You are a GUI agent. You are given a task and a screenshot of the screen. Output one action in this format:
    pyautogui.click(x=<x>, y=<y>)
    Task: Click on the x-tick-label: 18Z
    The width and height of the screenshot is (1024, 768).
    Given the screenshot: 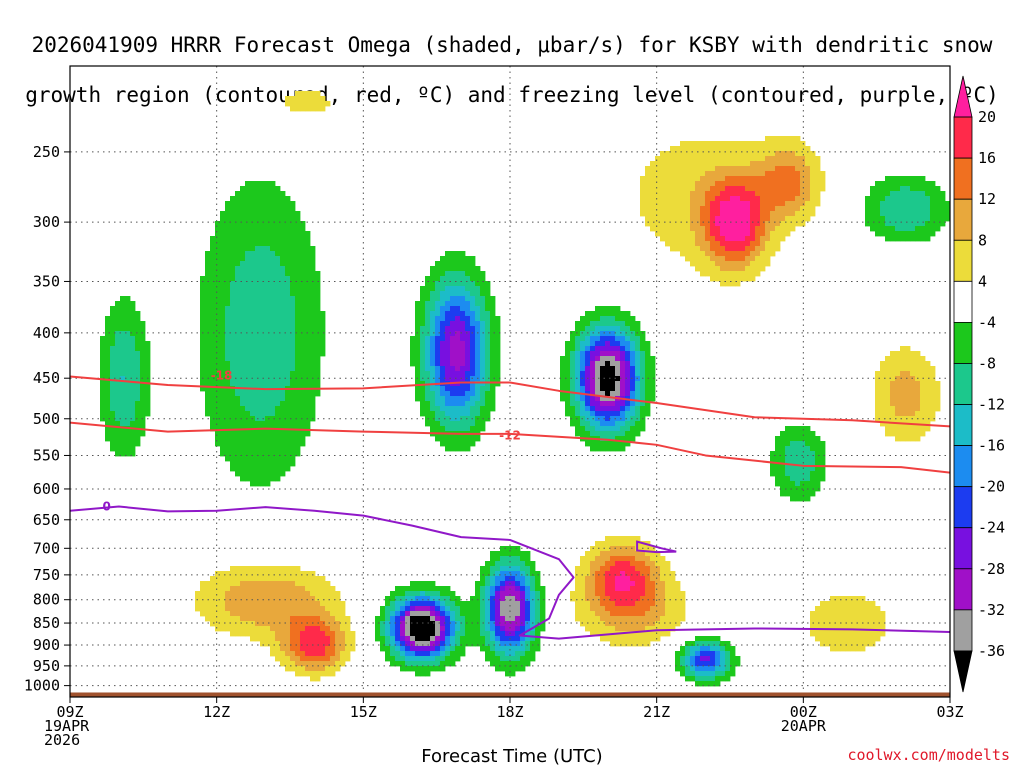 What is the action you would take?
    pyautogui.click(x=509, y=712)
    